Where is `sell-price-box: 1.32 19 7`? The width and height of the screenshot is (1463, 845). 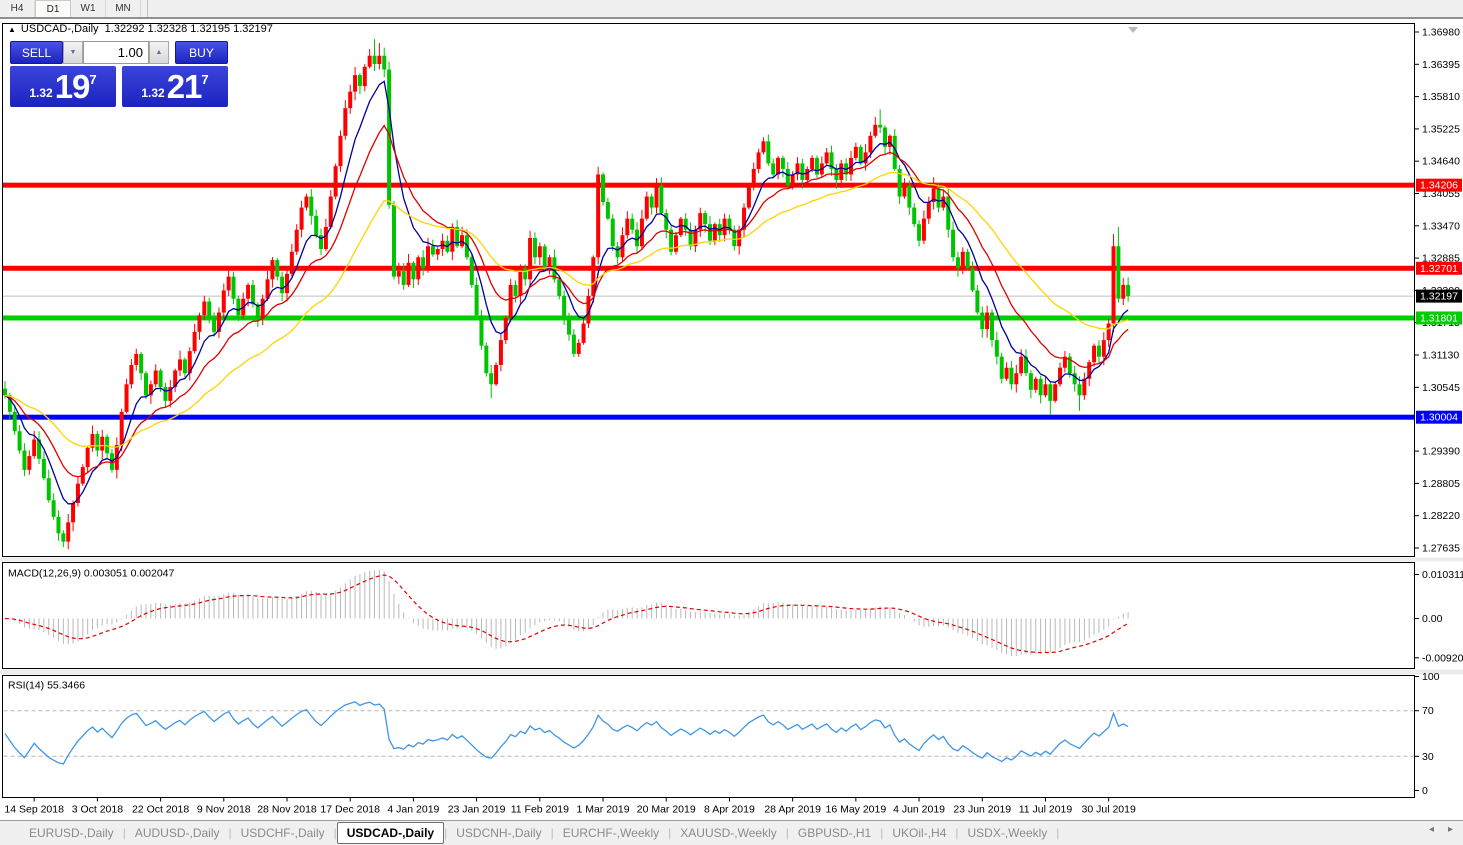
sell-price-box: 1.32 19 7 is located at coordinates (63, 86).